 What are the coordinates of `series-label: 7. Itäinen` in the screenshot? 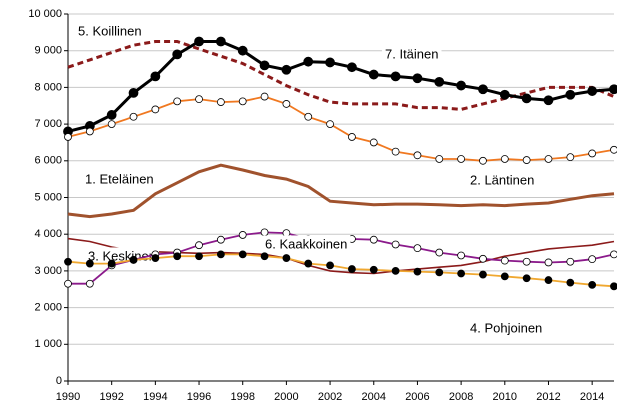 It's located at (412, 53).